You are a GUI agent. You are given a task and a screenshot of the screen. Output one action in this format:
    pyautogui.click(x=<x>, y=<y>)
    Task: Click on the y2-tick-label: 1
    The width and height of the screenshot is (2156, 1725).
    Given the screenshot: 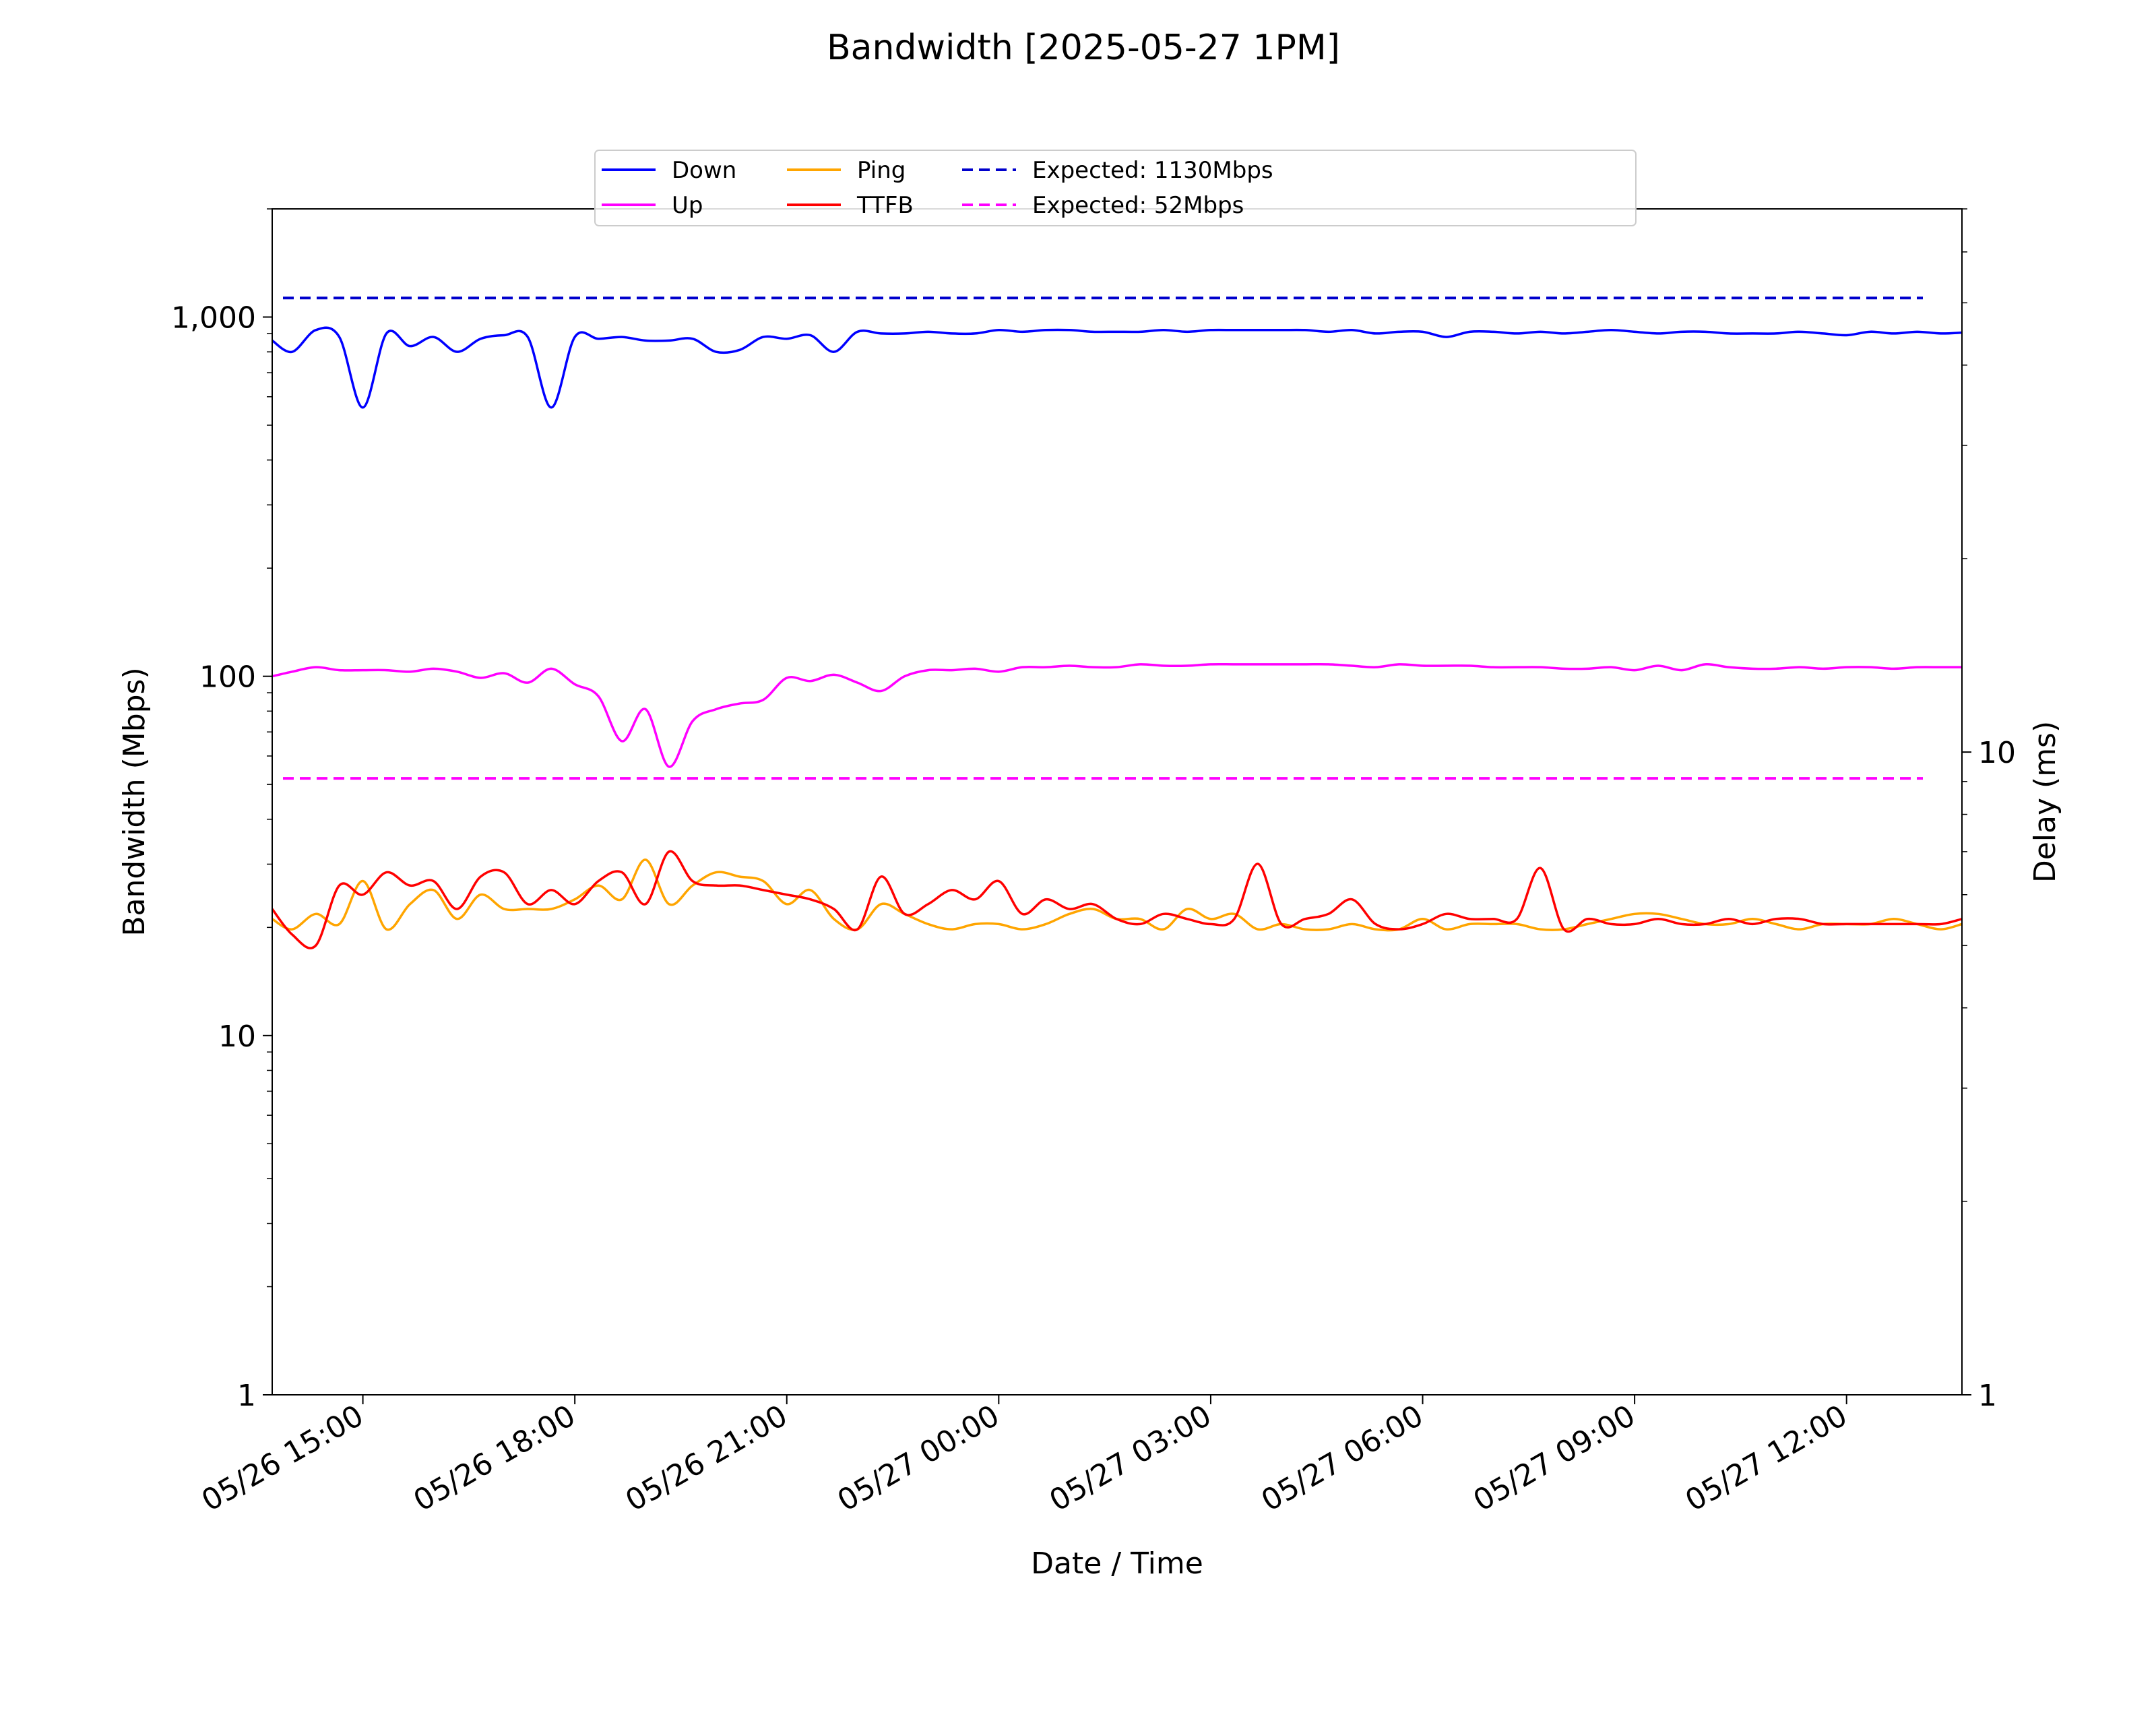 What is the action you would take?
    pyautogui.click(x=1987, y=1396)
    